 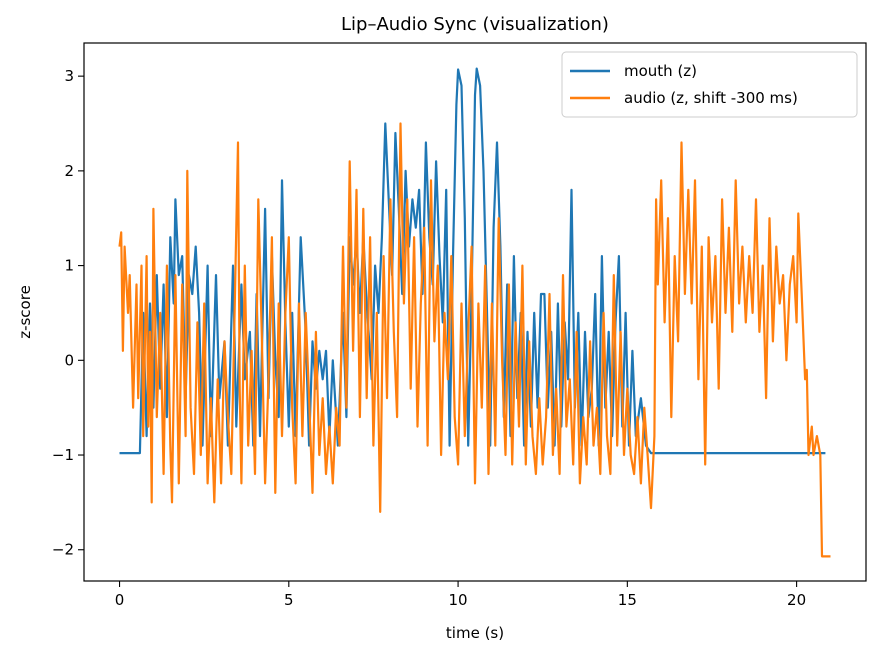 I want to click on y-tick-label: −1, so click(x=63, y=455).